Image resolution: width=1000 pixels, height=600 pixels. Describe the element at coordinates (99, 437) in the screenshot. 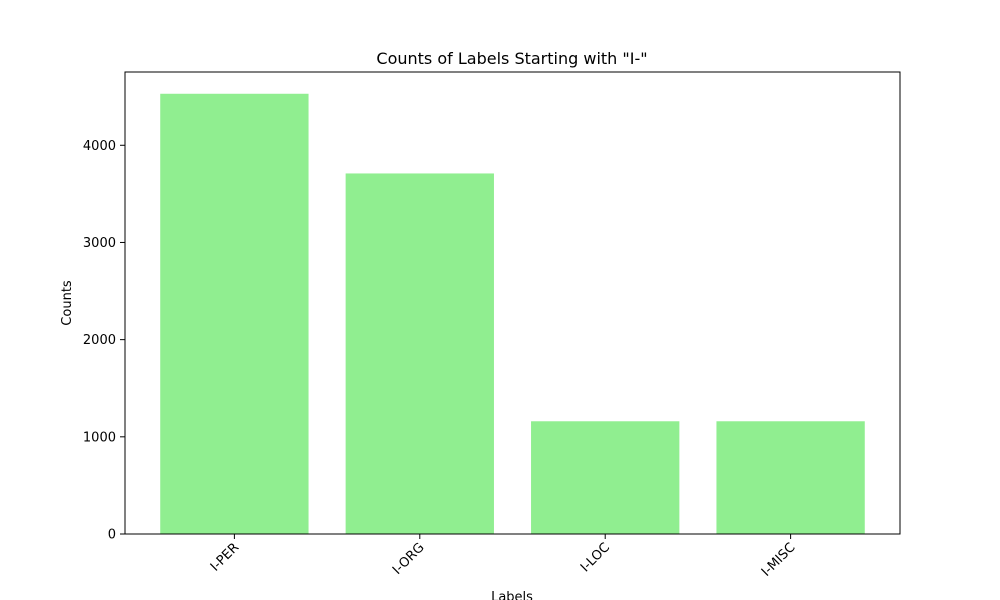

I see `y-tick-label: 1000` at that location.